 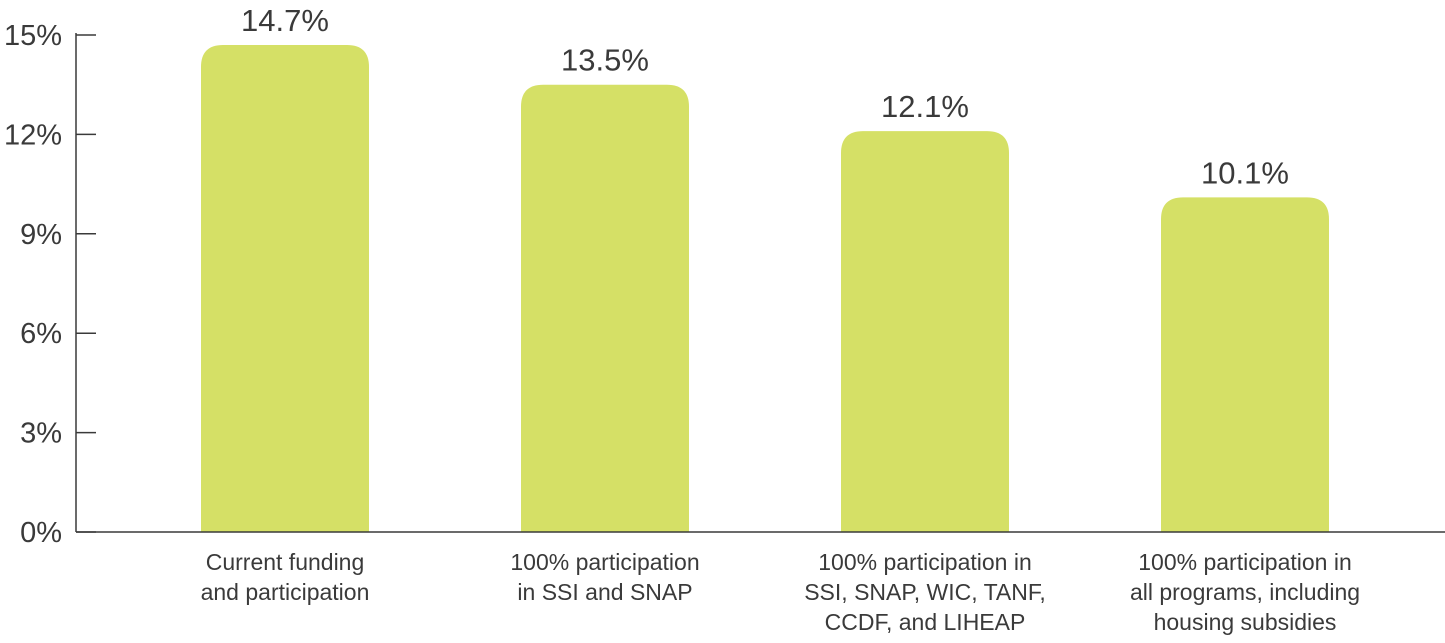 I want to click on x-category-label-line: SSI, SNAP, WIC, TANF,, so click(x=925, y=592).